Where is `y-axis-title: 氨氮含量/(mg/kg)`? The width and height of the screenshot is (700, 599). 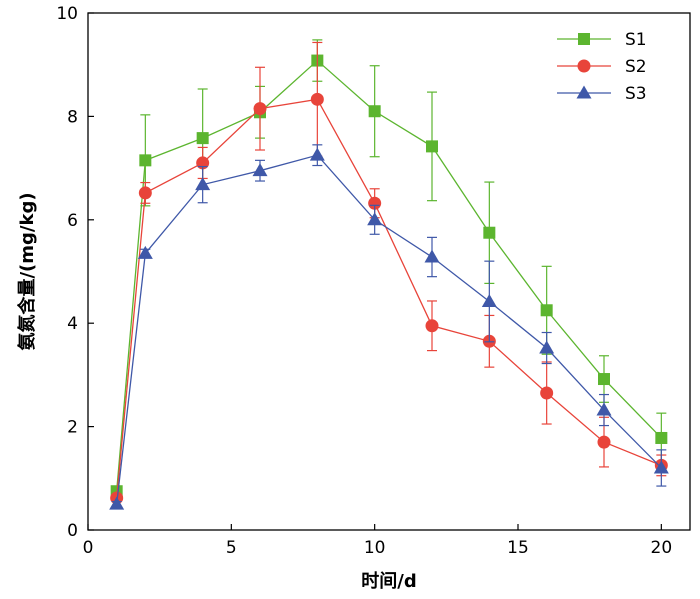 y-axis-title: 氨氮含量/(mg/kg) is located at coordinates (27, 271).